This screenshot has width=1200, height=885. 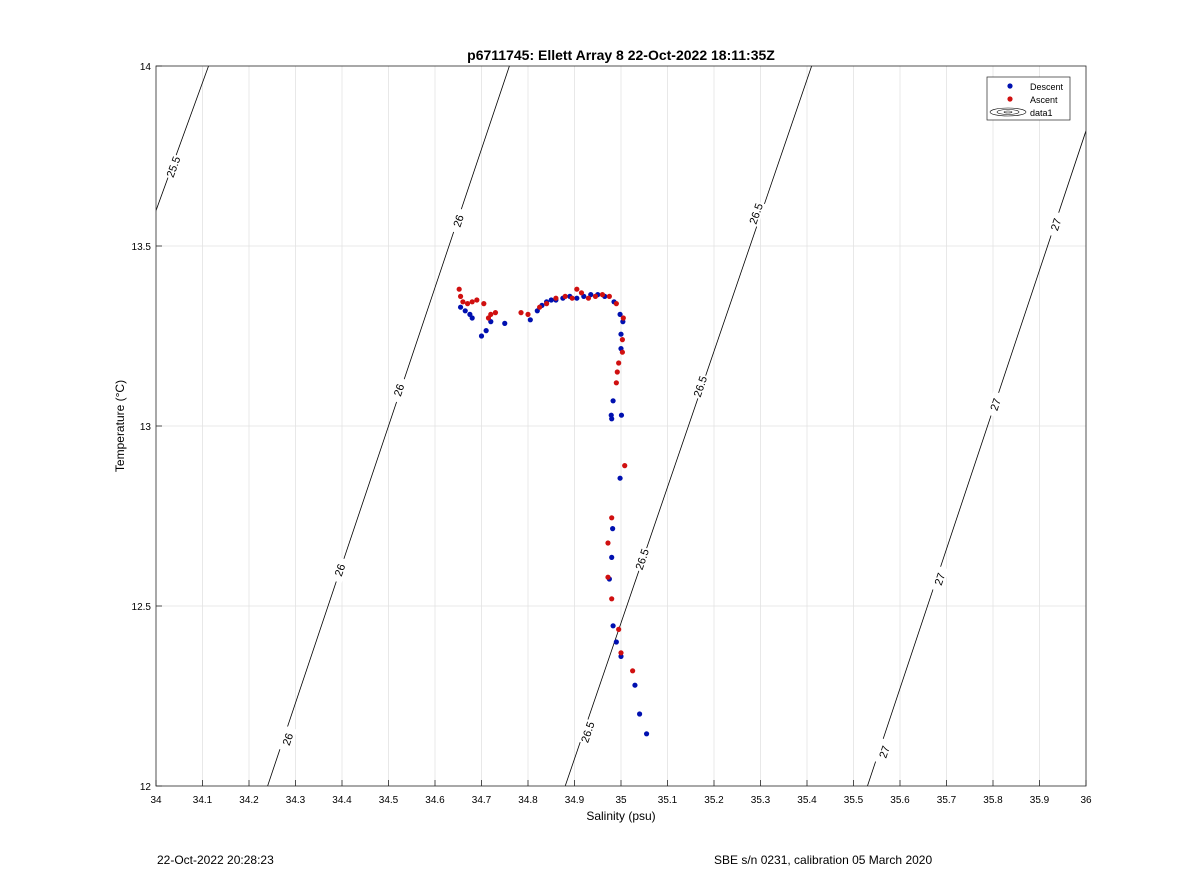 What do you see at coordinates (249, 800) in the screenshot?
I see `x-tick-label: 34.2` at bounding box center [249, 800].